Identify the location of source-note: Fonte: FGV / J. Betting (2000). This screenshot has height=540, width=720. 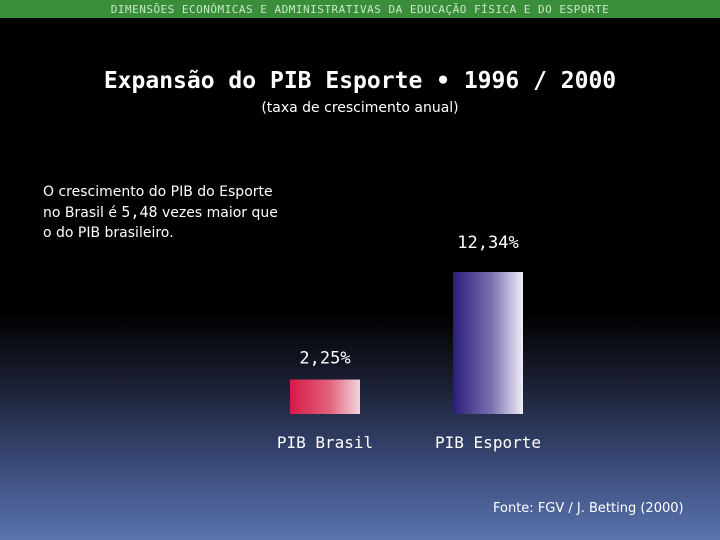
(588, 508).